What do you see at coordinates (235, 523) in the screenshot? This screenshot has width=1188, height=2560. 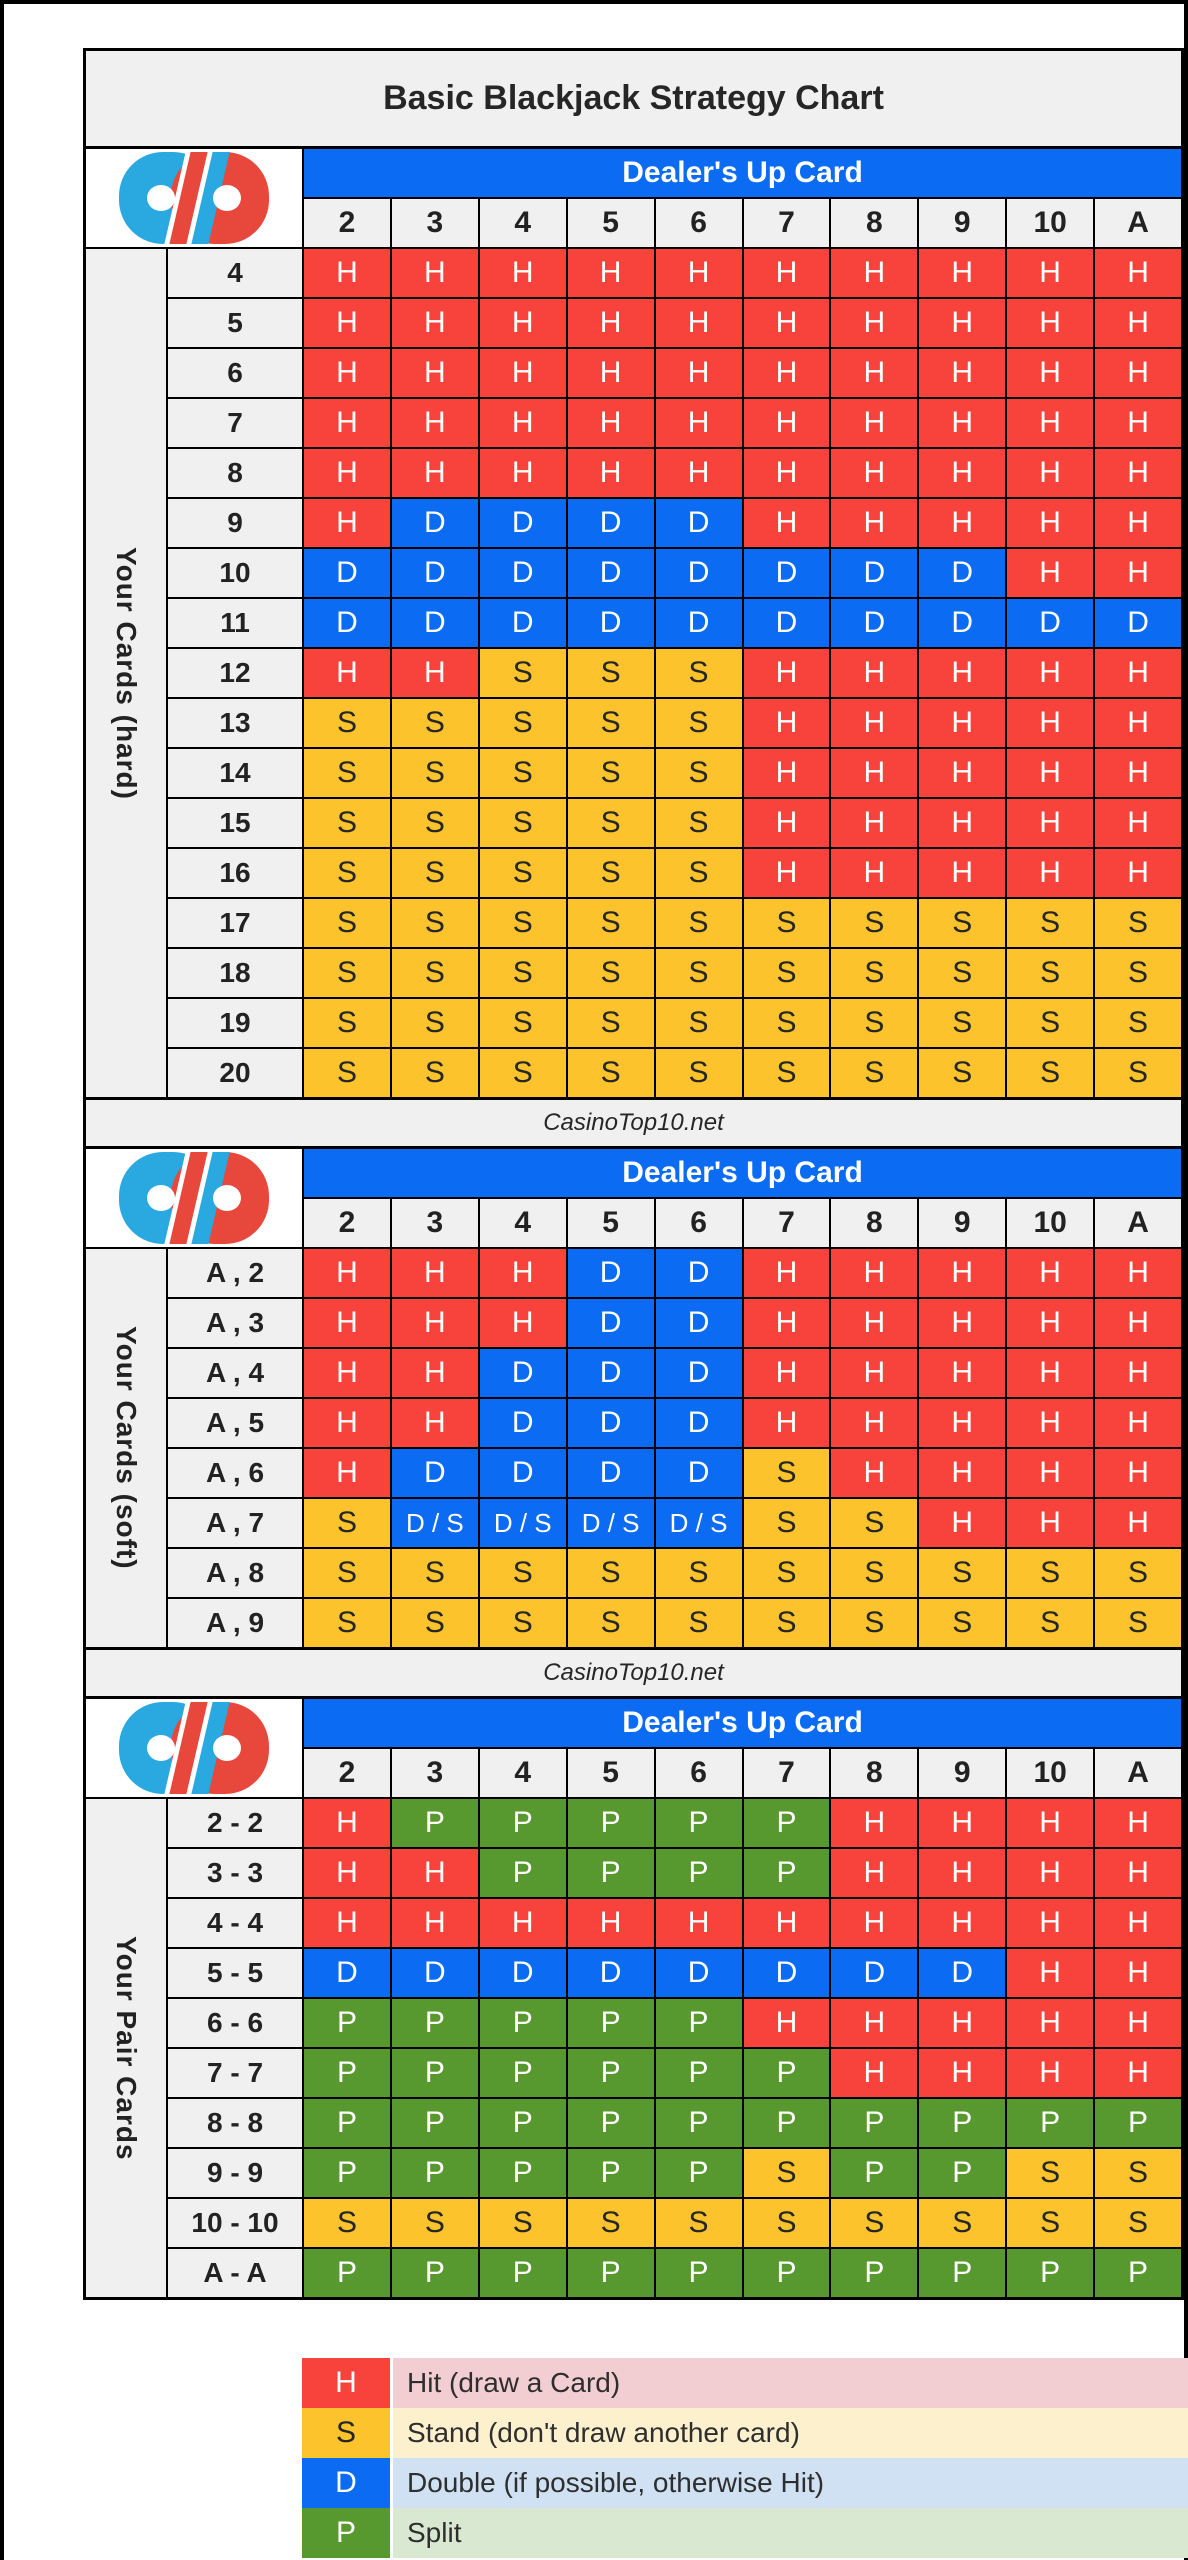 I see `row-label: 9` at bounding box center [235, 523].